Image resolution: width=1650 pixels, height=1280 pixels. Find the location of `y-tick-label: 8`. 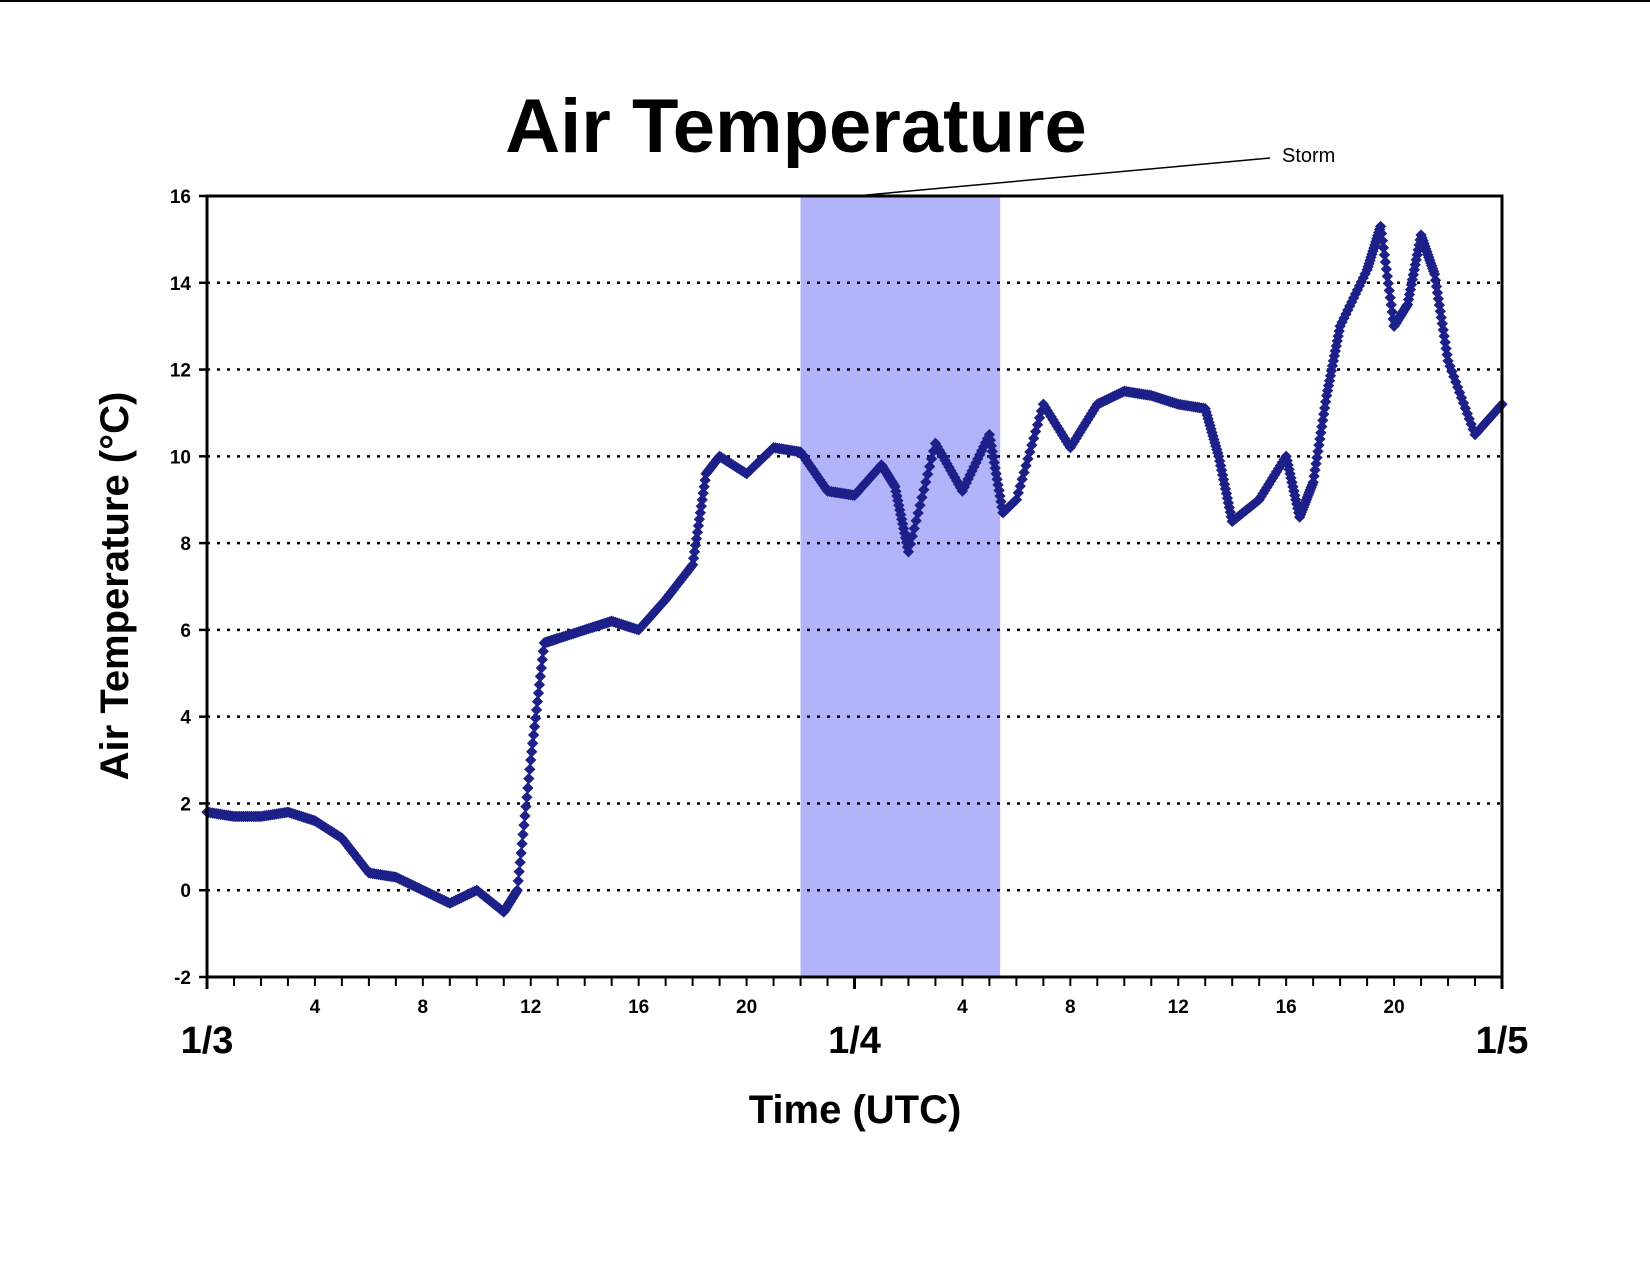

y-tick-label: 8 is located at coordinates (185, 544).